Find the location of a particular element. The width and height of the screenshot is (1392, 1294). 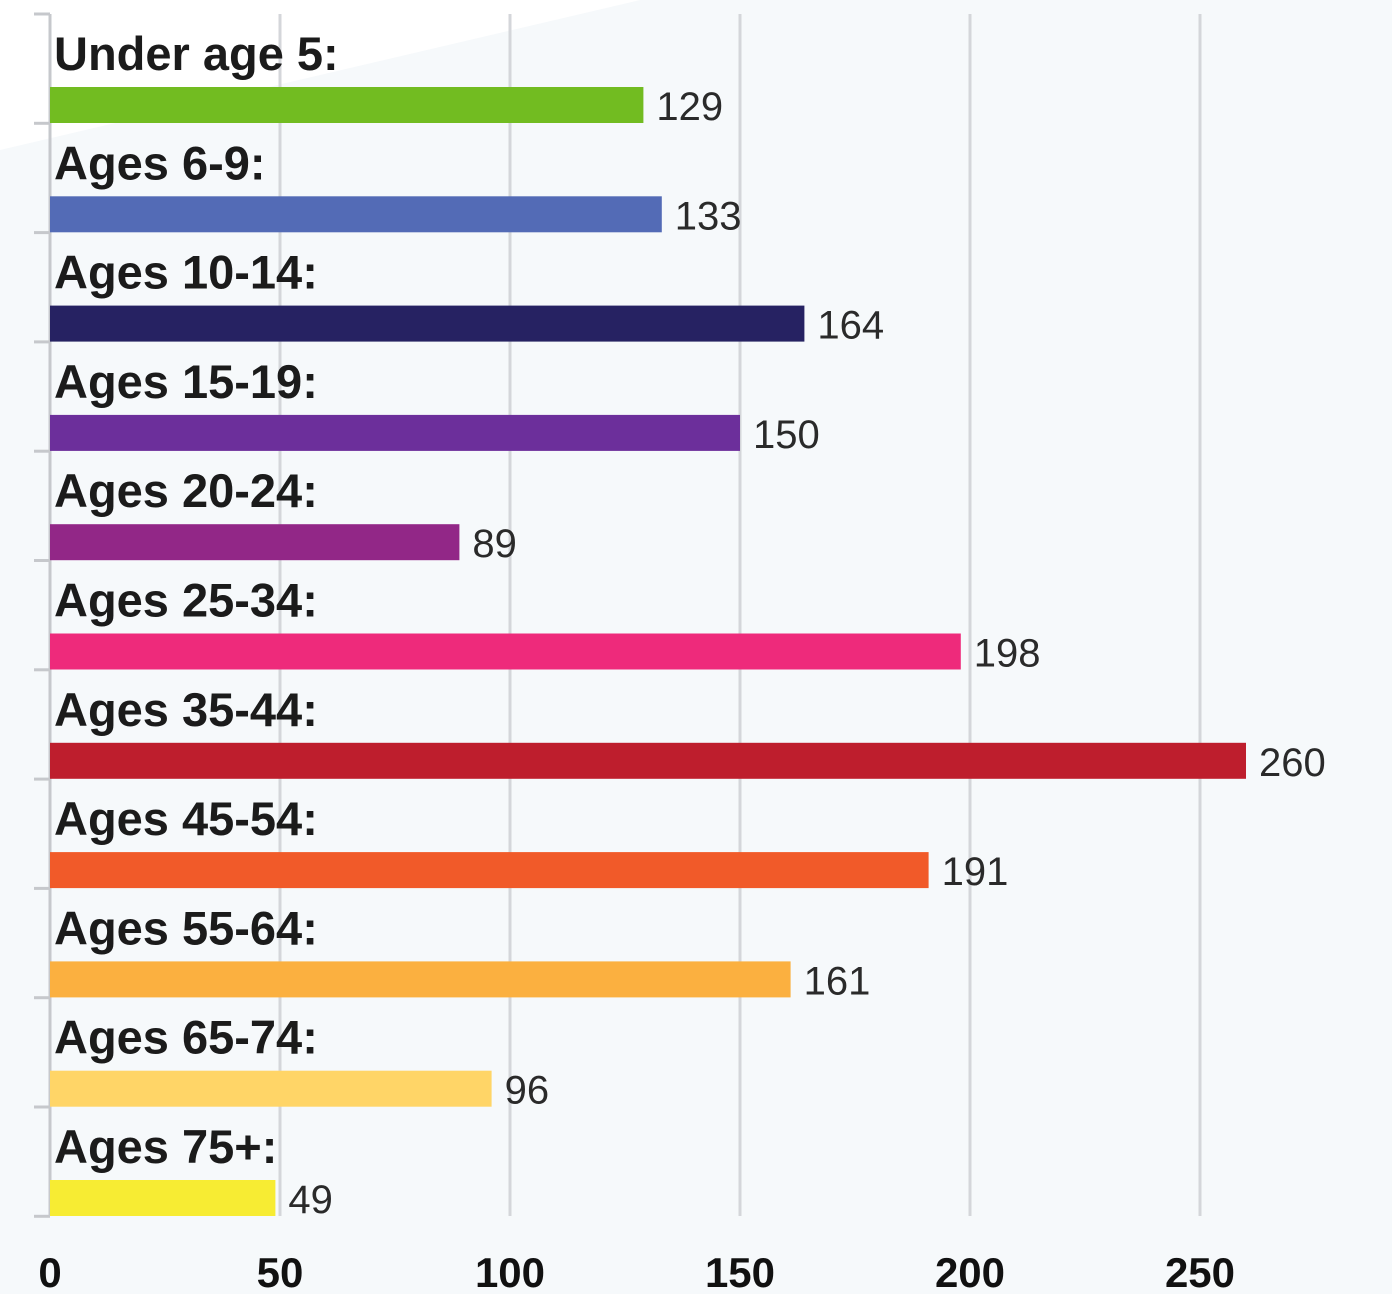

category-label: Ages 6-9: is located at coordinates (160, 162).